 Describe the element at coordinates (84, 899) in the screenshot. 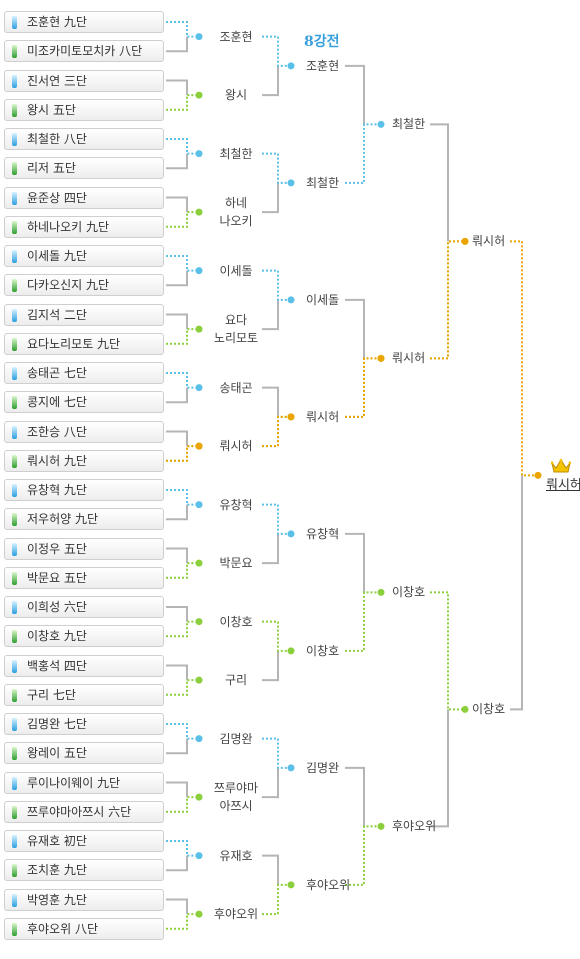

I see `player-row: 박영훈 九단` at that location.